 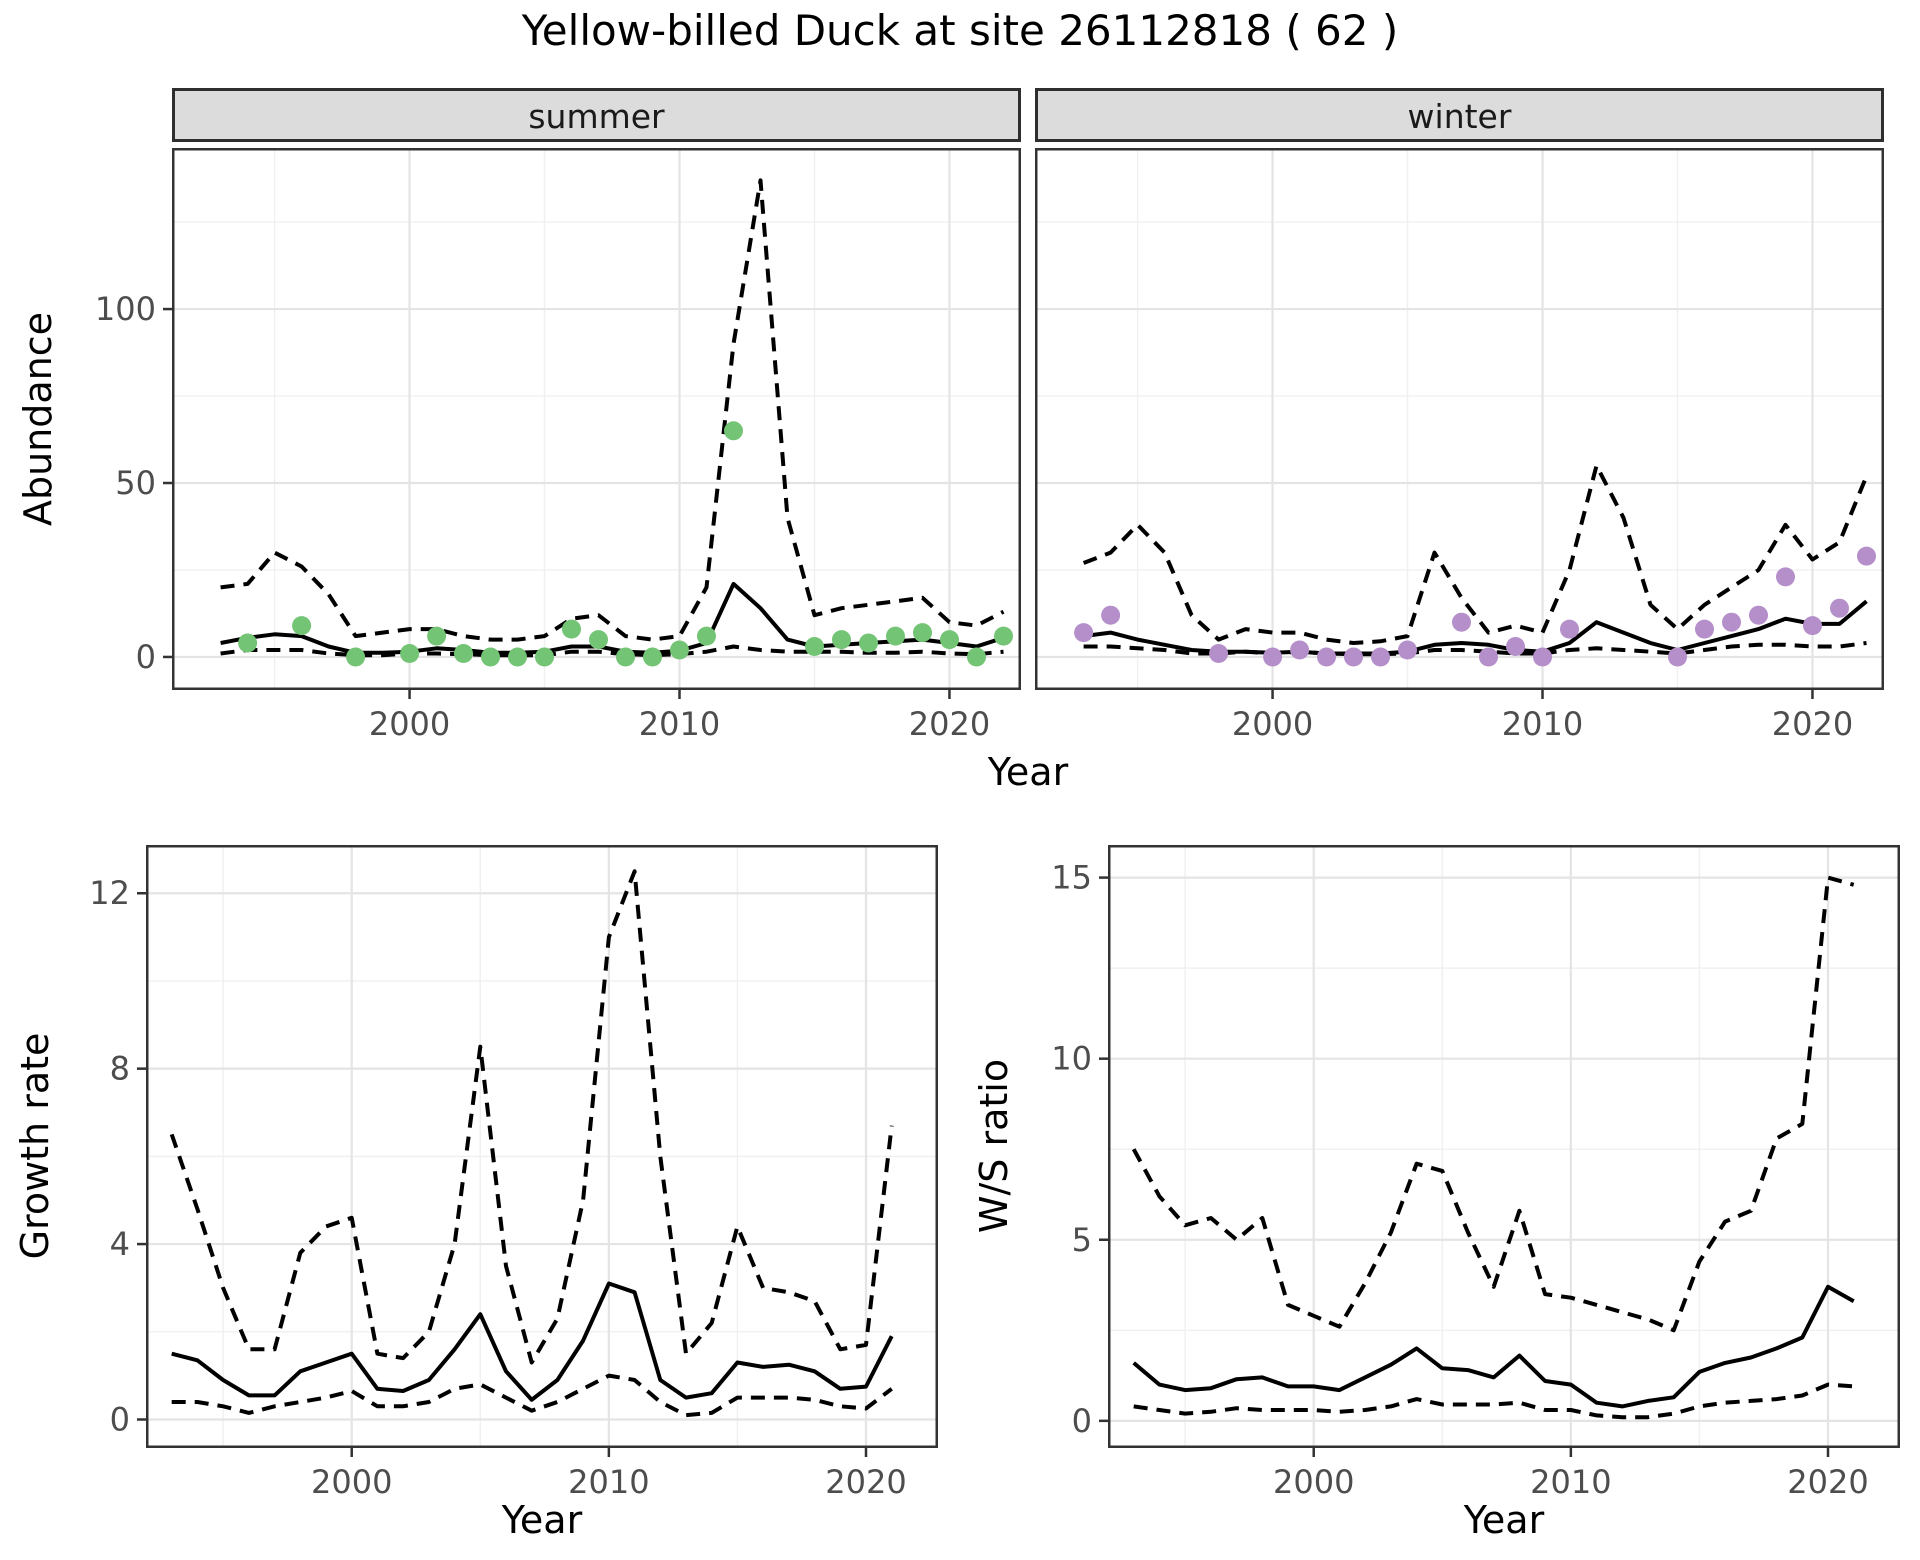 I want to click on y-tick-label: 100, so click(x=125, y=309).